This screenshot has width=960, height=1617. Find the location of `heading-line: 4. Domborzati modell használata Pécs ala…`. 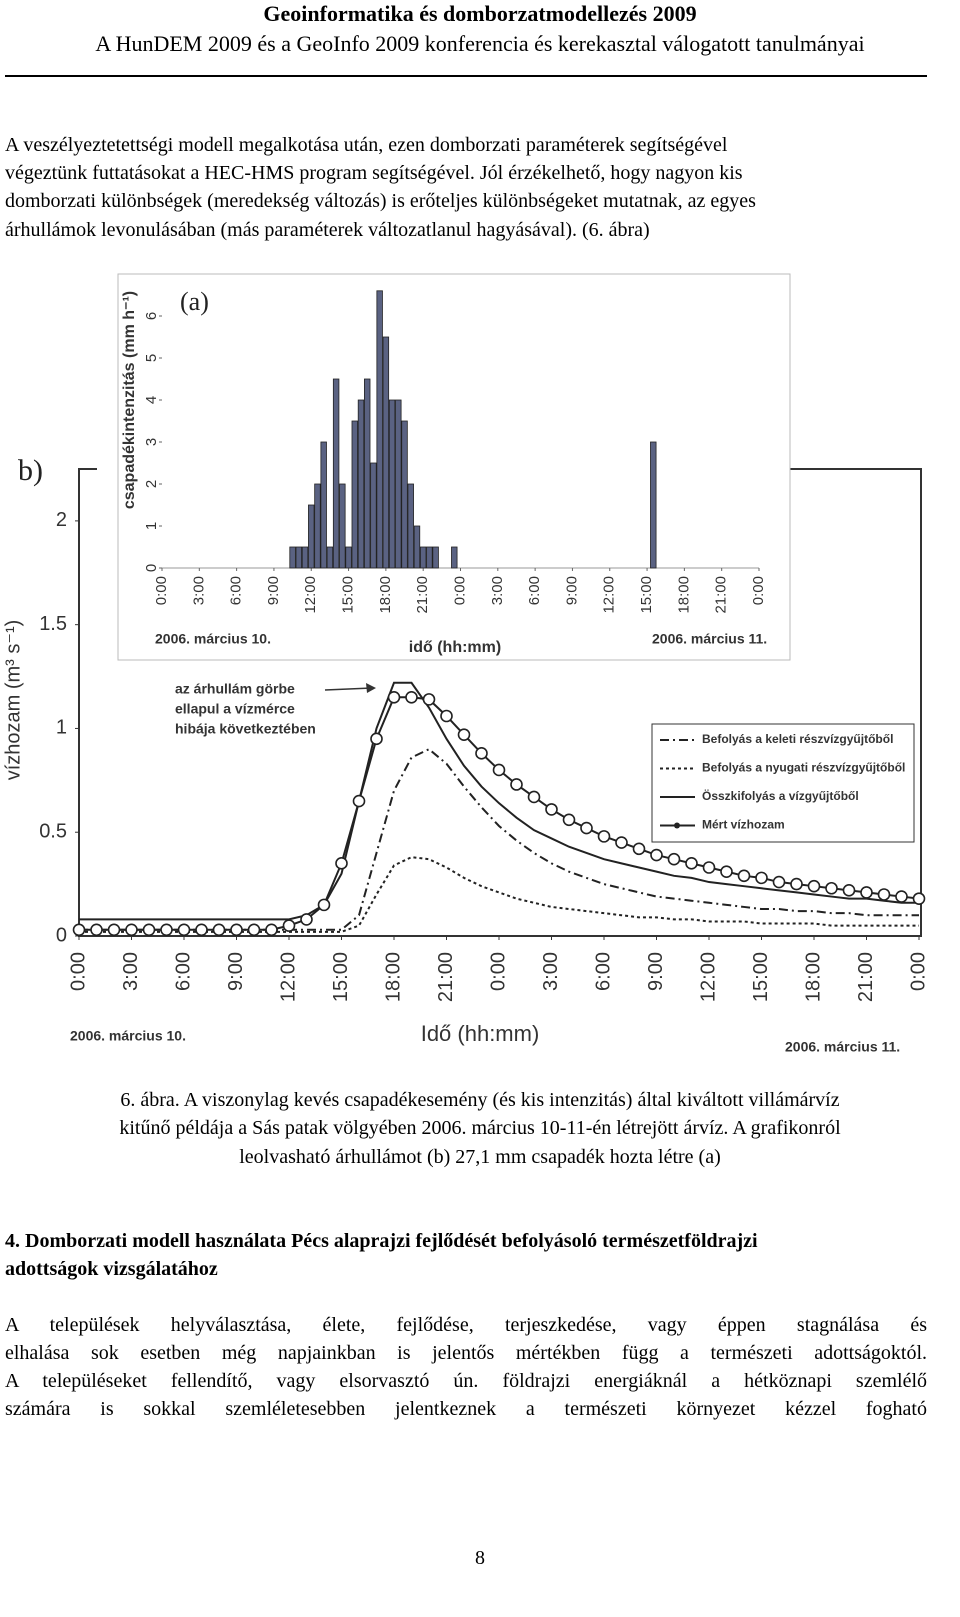

heading-line: 4. Domborzati modell használata Pécs ala… is located at coordinates (381, 1241).